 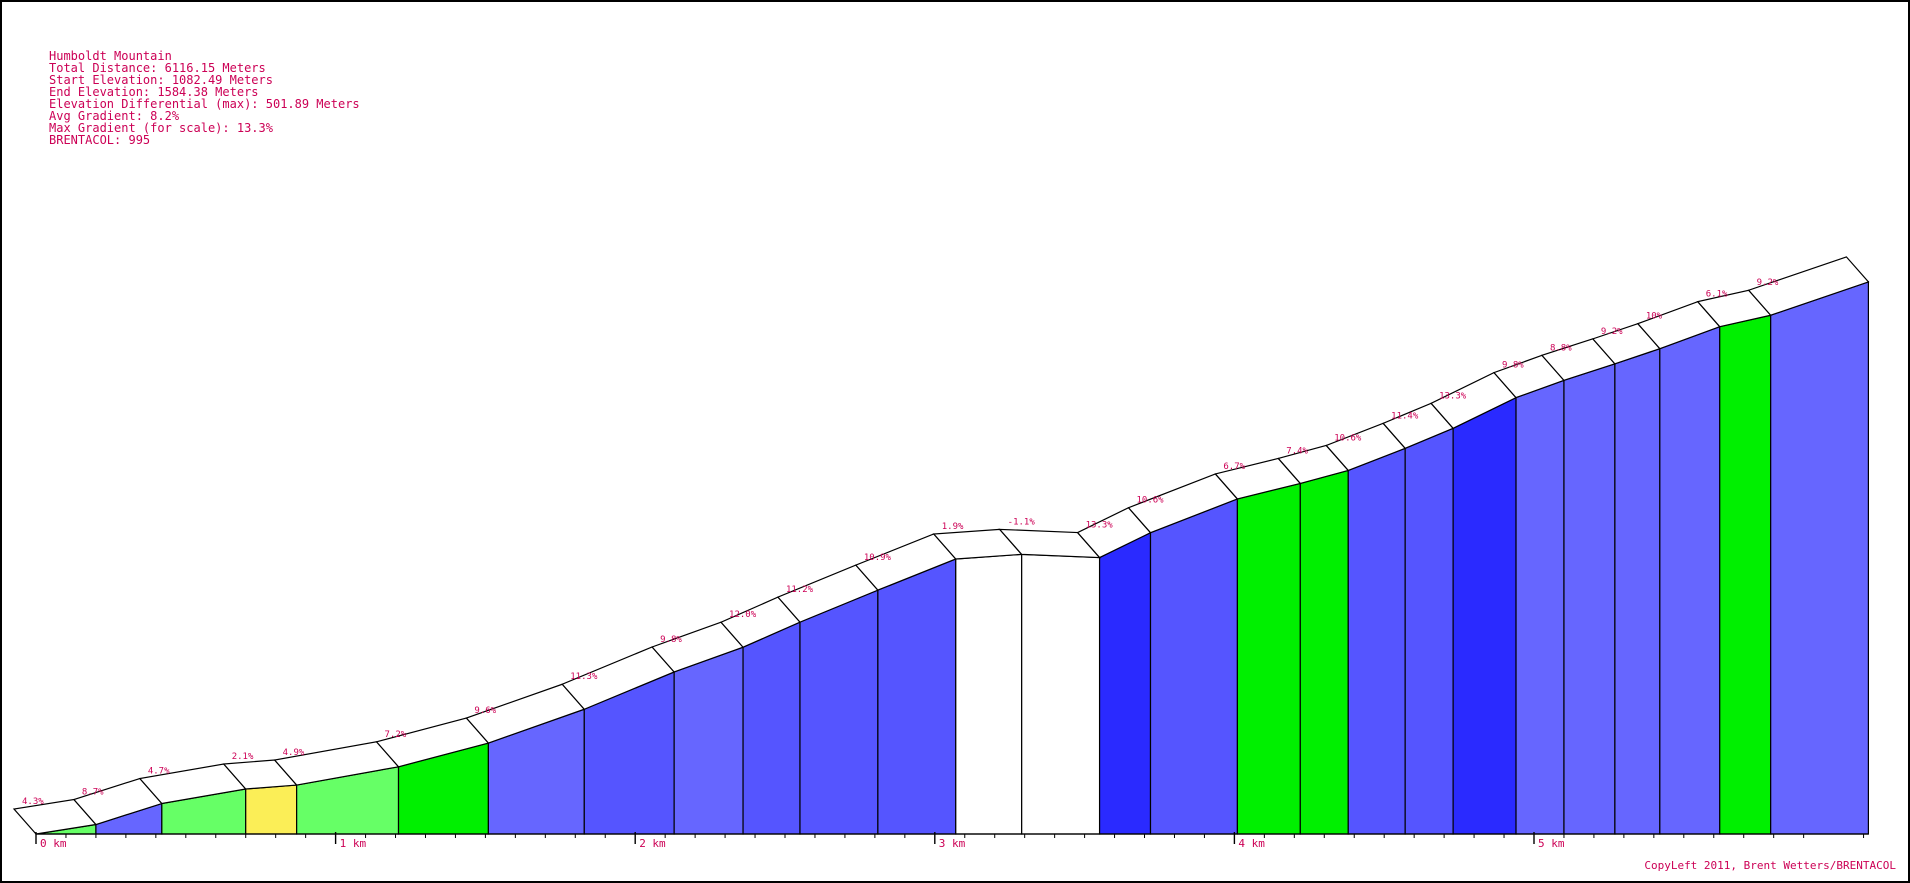 What do you see at coordinates (1513, 366) in the screenshot?
I see `gradient-label-22: 9.8%` at bounding box center [1513, 366].